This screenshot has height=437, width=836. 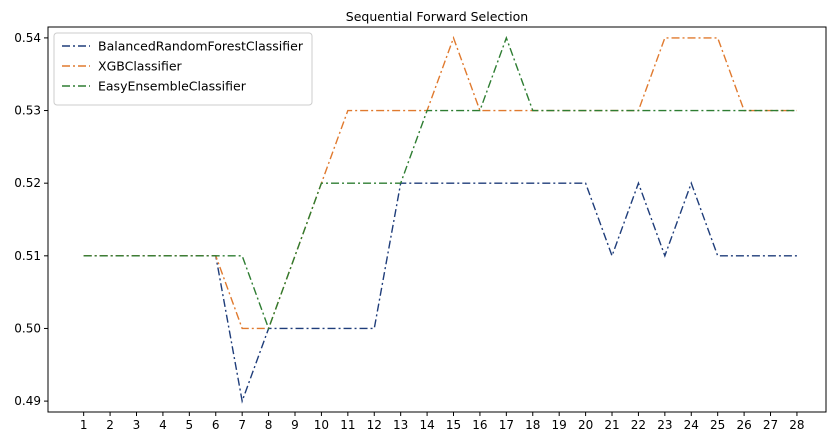 I want to click on x-tick-label: 8, so click(x=269, y=425).